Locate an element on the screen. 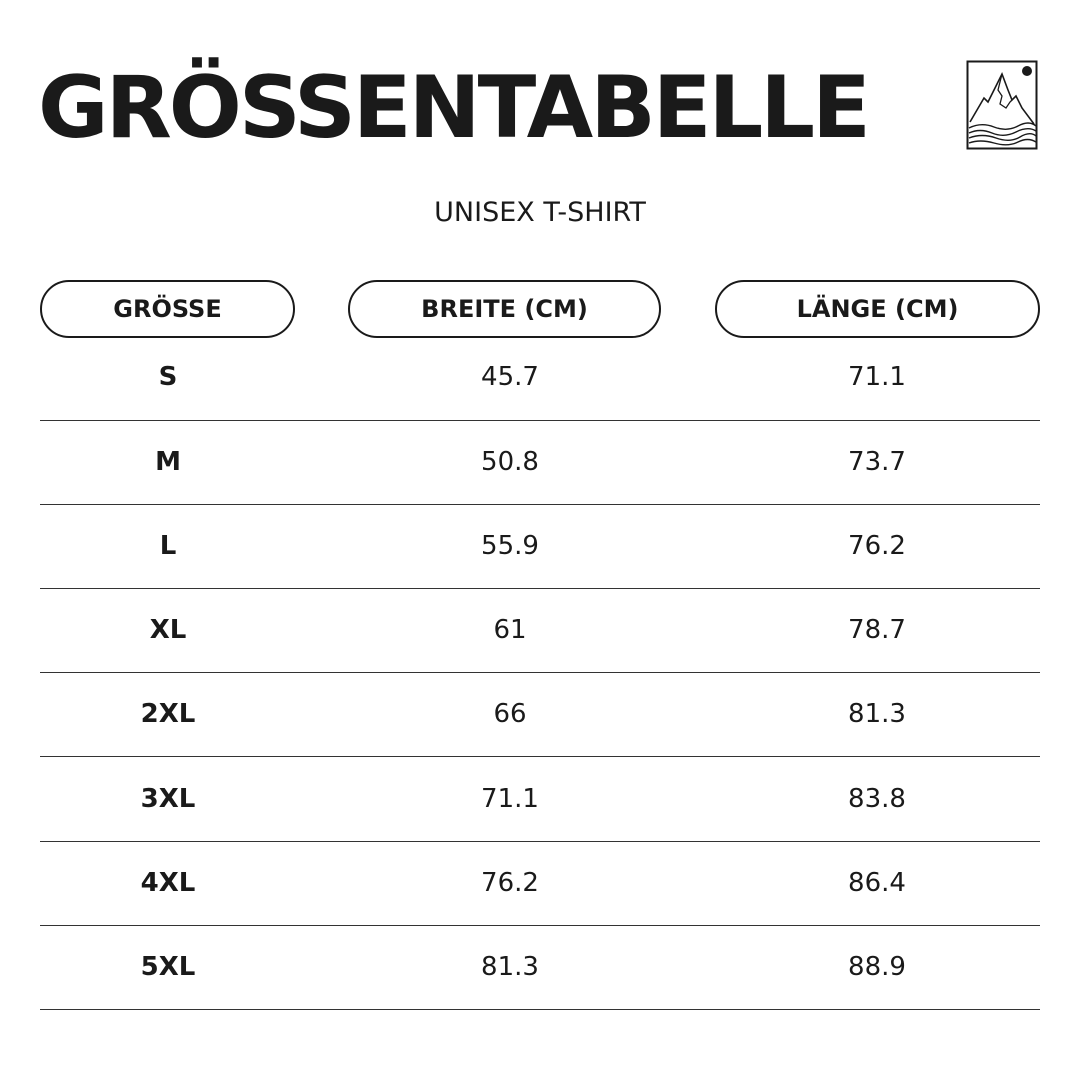 The width and height of the screenshot is (1080, 1080). length-cell: 76.2 is located at coordinates (877, 546).